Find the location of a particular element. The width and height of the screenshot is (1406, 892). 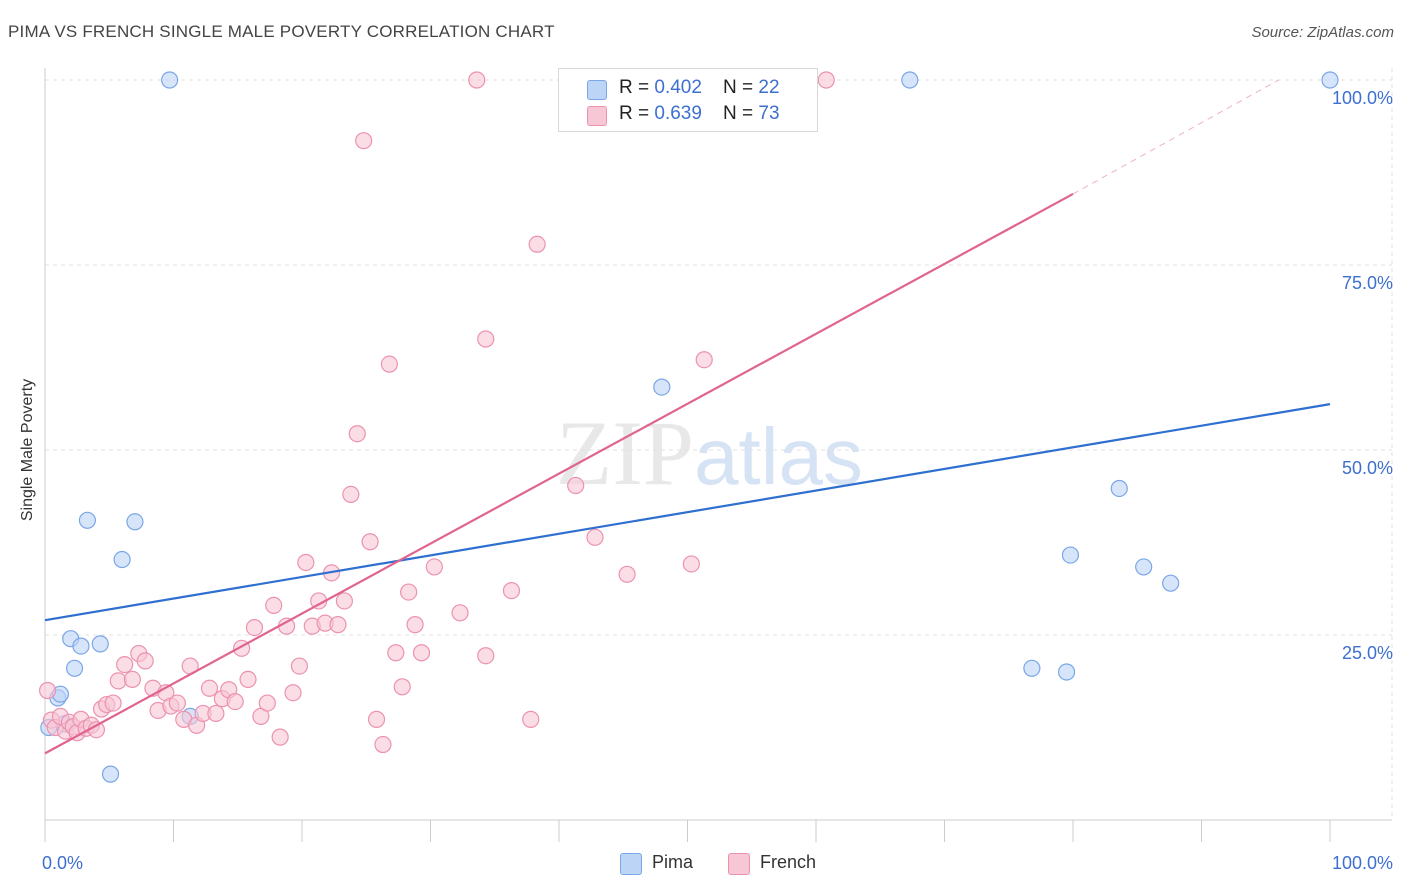

y-tick-label: 50.0% is located at coordinates (1367, 468).